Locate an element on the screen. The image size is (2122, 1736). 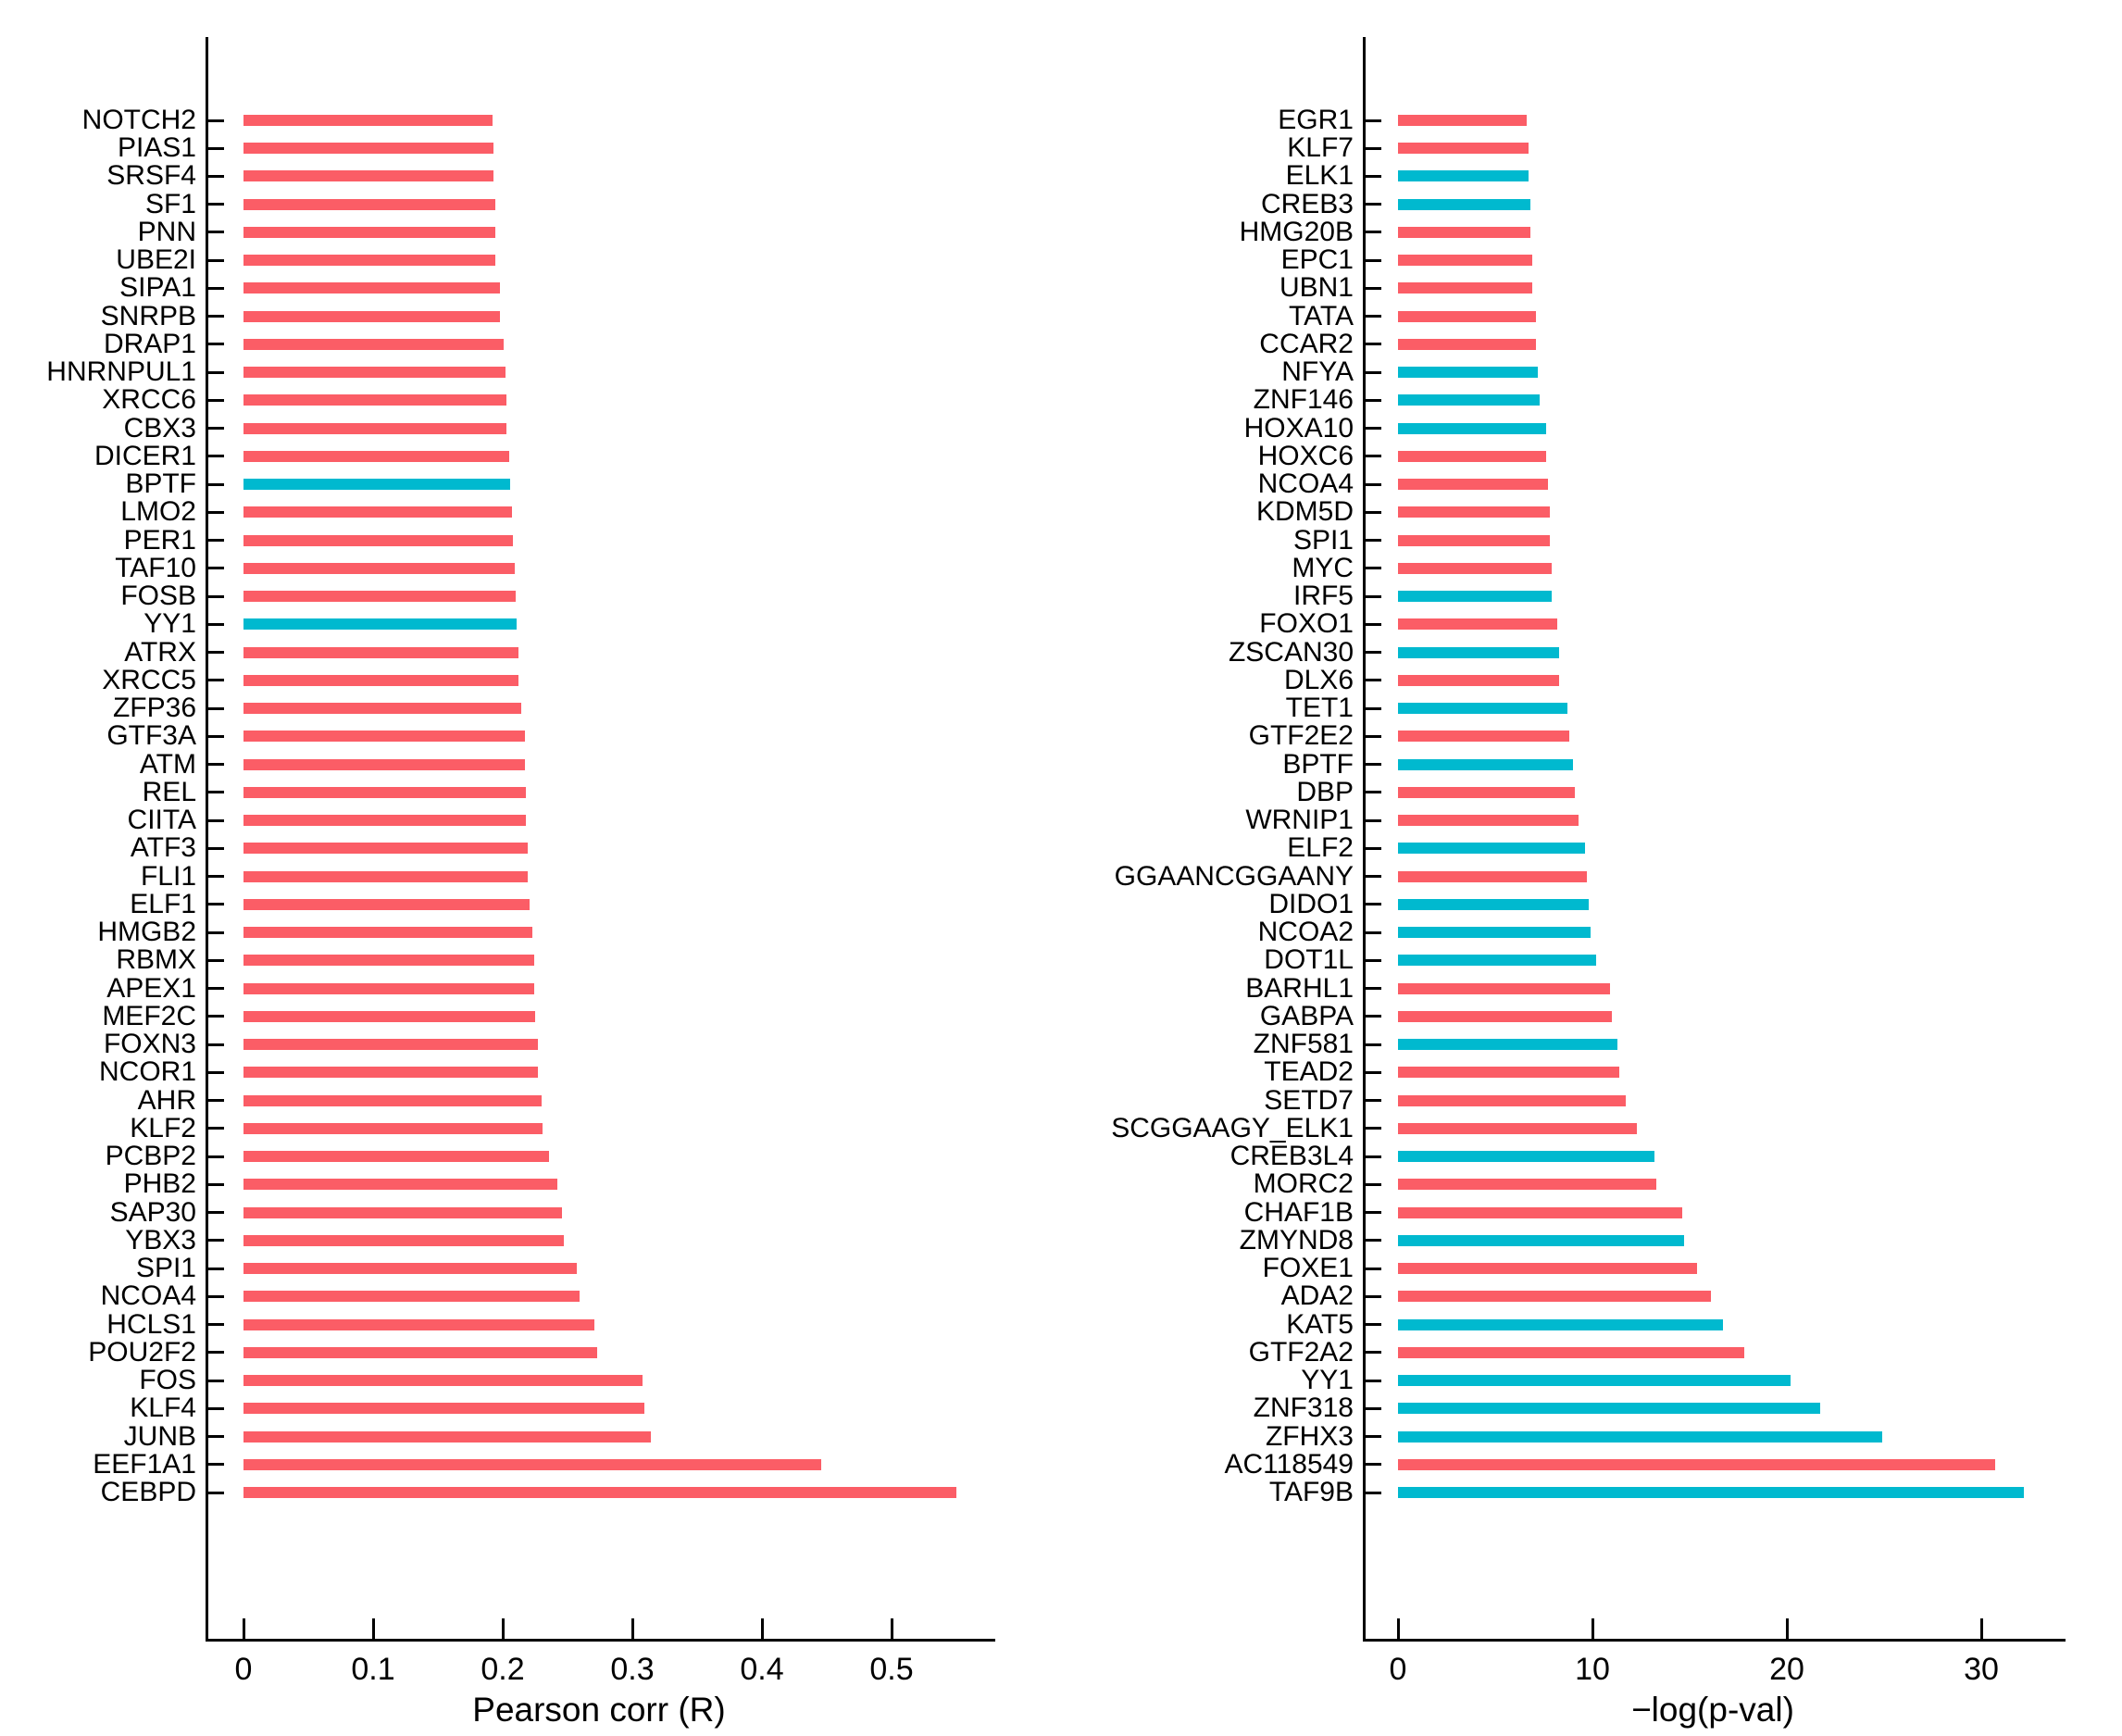
bar-gtf3a is located at coordinates (384, 737).